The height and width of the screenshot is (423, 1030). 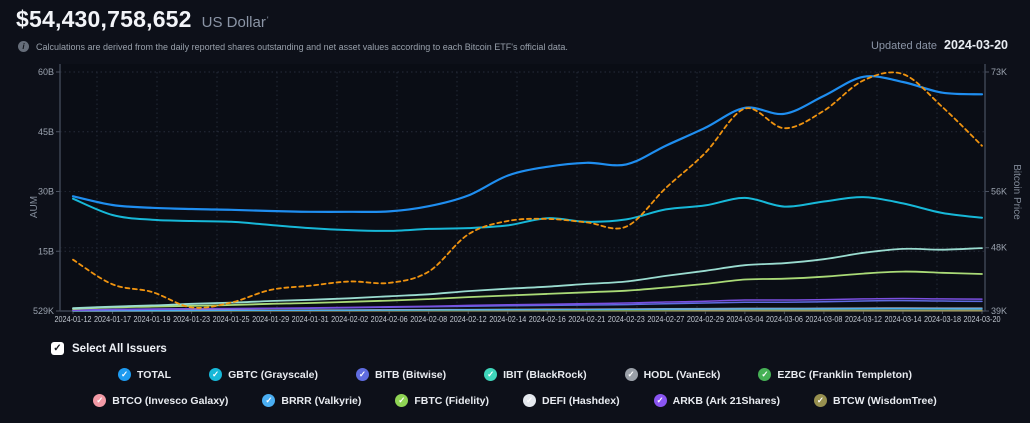 What do you see at coordinates (999, 311) in the screenshot?
I see `svg-text: 39K` at bounding box center [999, 311].